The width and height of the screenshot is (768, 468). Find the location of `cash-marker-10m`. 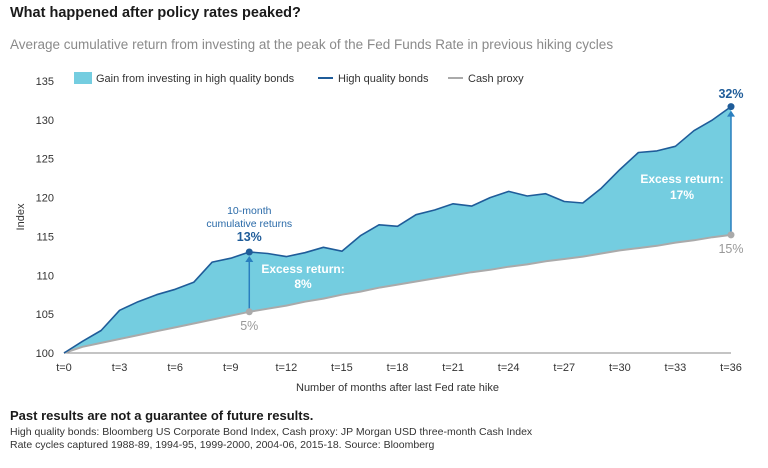

cash-marker-10m is located at coordinates (249, 312).